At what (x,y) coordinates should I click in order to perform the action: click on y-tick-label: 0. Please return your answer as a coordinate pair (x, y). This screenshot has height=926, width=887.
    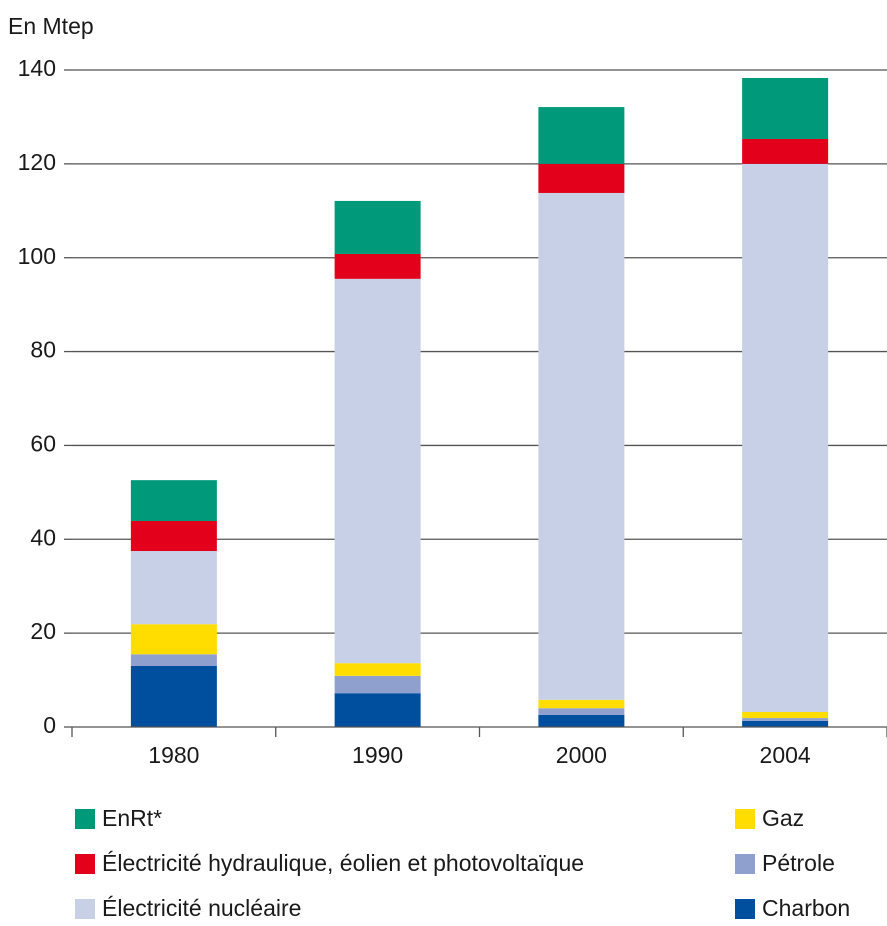
    Looking at the image, I should click on (49, 725).